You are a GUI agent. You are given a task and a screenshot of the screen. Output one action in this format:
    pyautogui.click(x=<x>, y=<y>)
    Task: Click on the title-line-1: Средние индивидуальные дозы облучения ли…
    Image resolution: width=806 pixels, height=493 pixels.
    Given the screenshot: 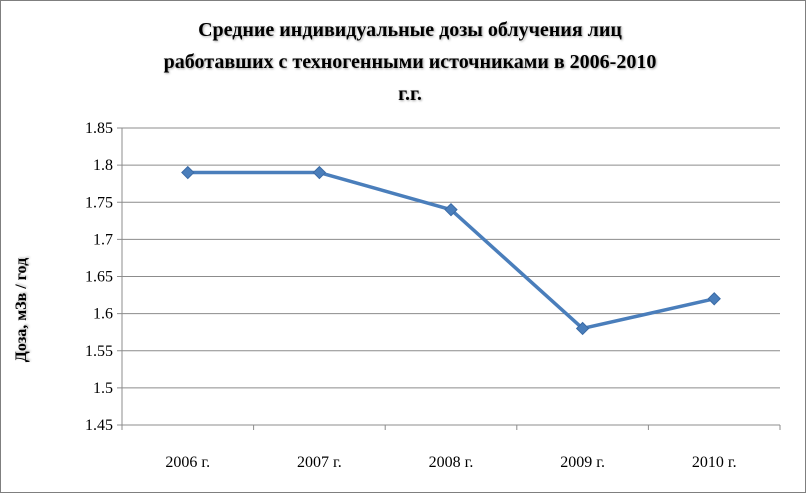 What is the action you would take?
    pyautogui.click(x=410, y=30)
    